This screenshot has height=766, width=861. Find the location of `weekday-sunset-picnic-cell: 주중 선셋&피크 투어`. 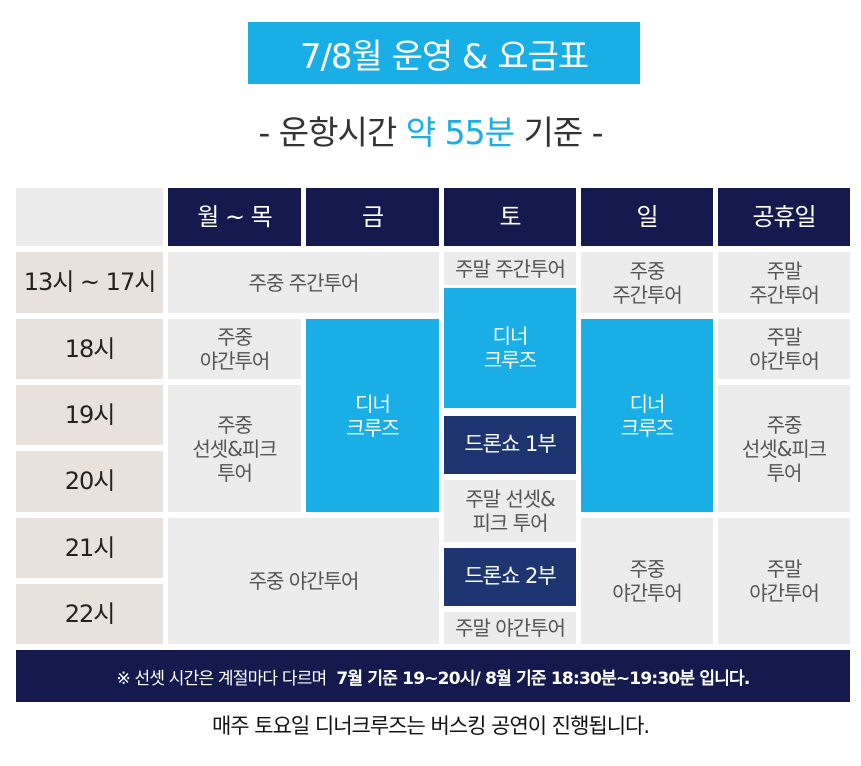

weekday-sunset-picnic-cell: 주중 선셋&피크 투어 is located at coordinates (234, 448).